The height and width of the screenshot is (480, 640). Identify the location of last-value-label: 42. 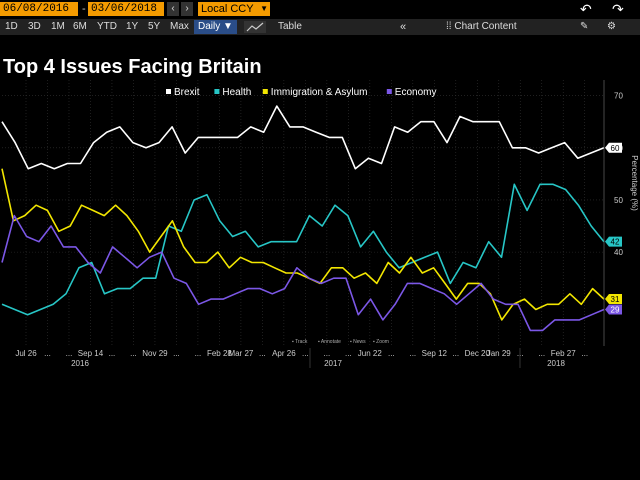
(615, 242).